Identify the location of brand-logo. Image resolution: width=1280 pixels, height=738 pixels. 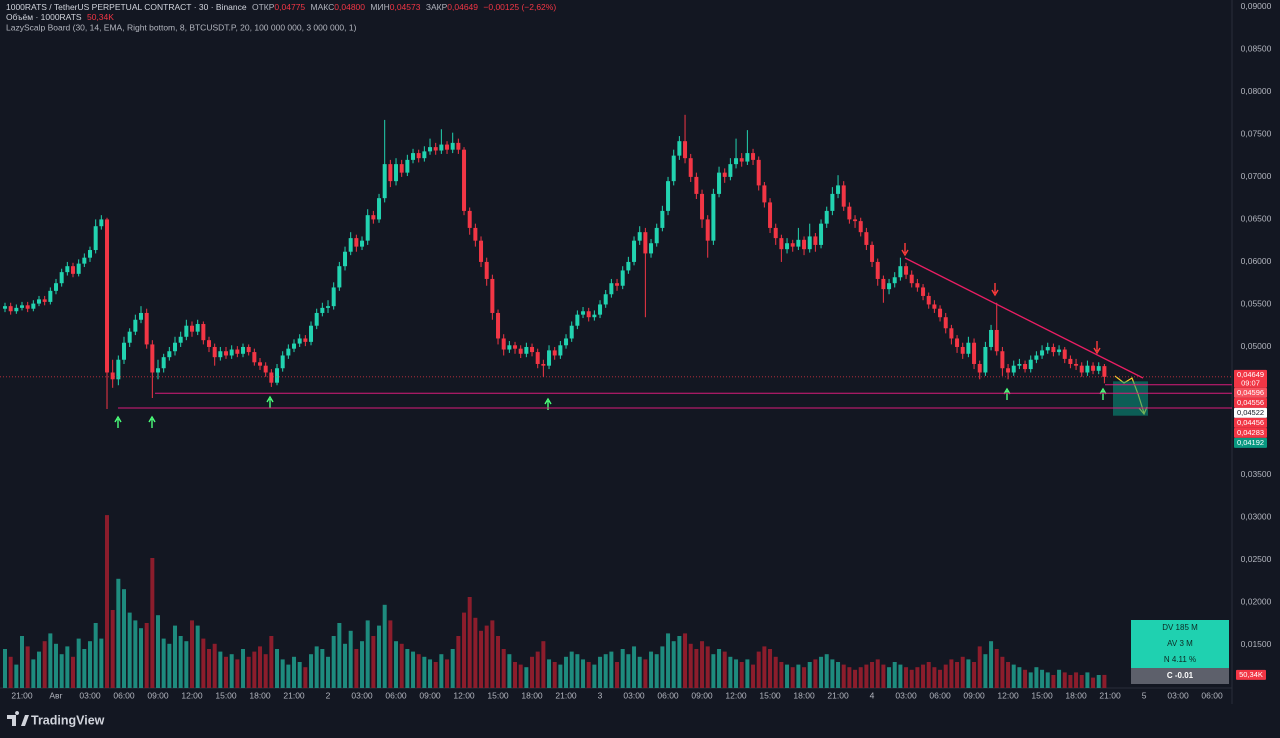
(18, 718).